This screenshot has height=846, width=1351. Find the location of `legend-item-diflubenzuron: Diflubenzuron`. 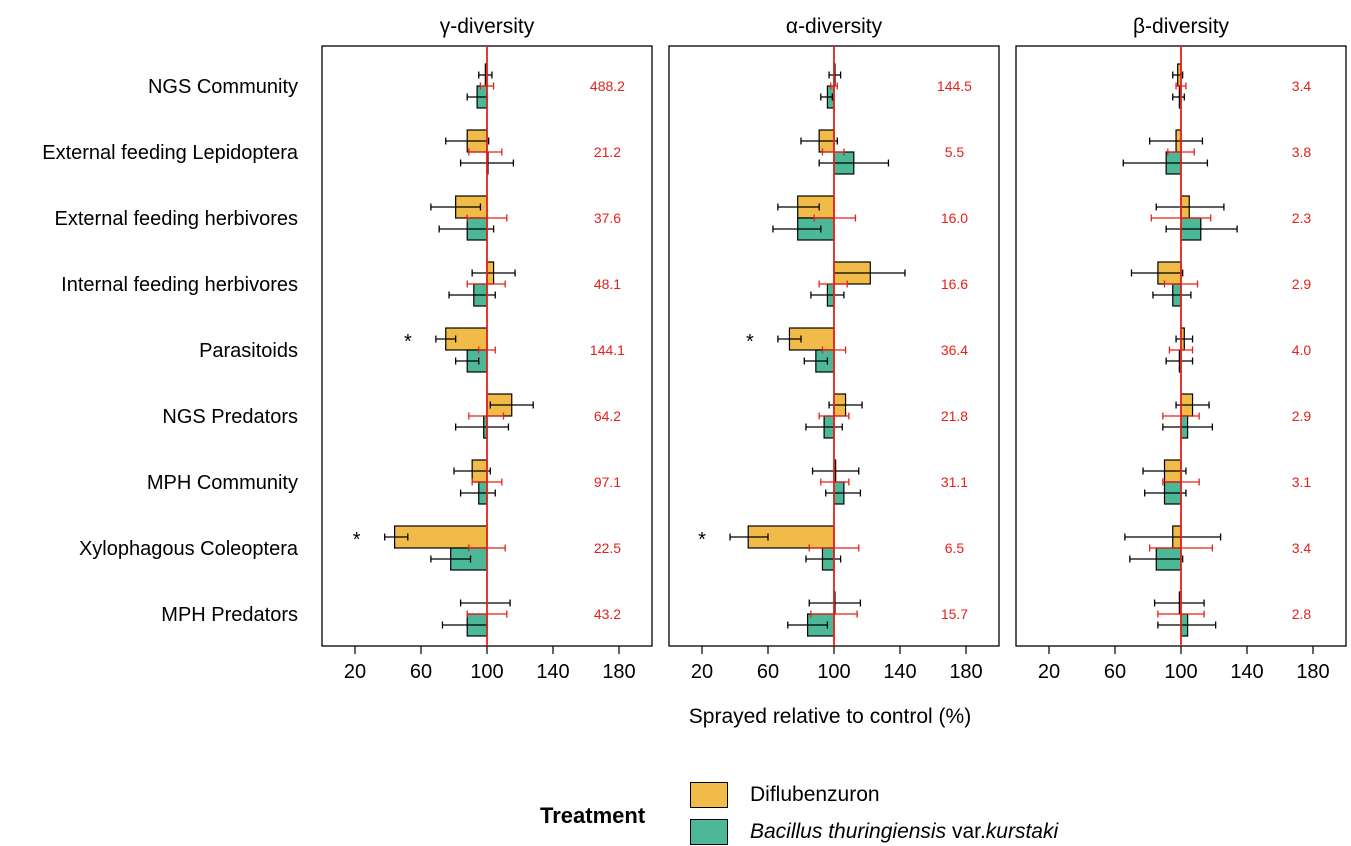

legend-item-diflubenzuron: Diflubenzuron is located at coordinates (785, 795).